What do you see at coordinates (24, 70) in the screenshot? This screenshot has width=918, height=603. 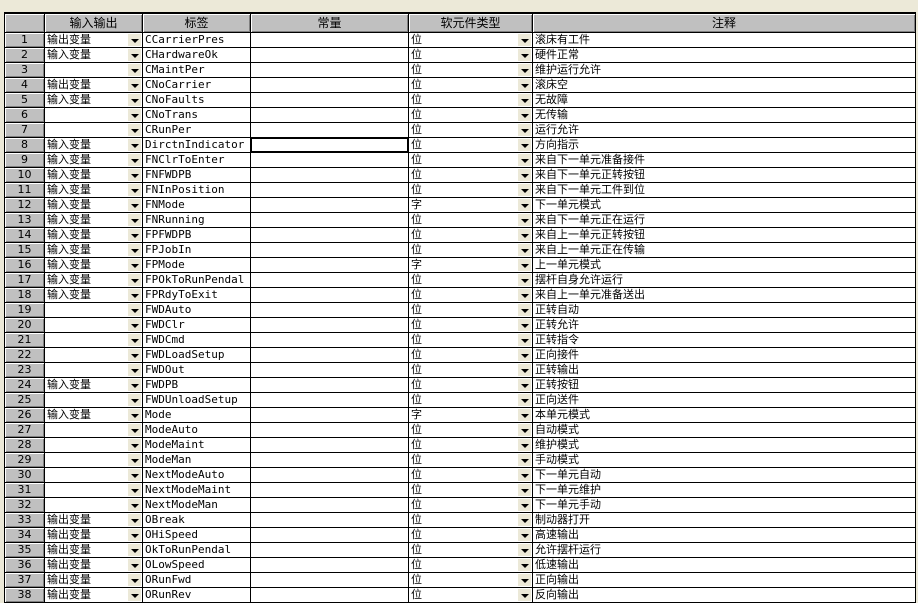 I see `row-number: 3` at bounding box center [24, 70].